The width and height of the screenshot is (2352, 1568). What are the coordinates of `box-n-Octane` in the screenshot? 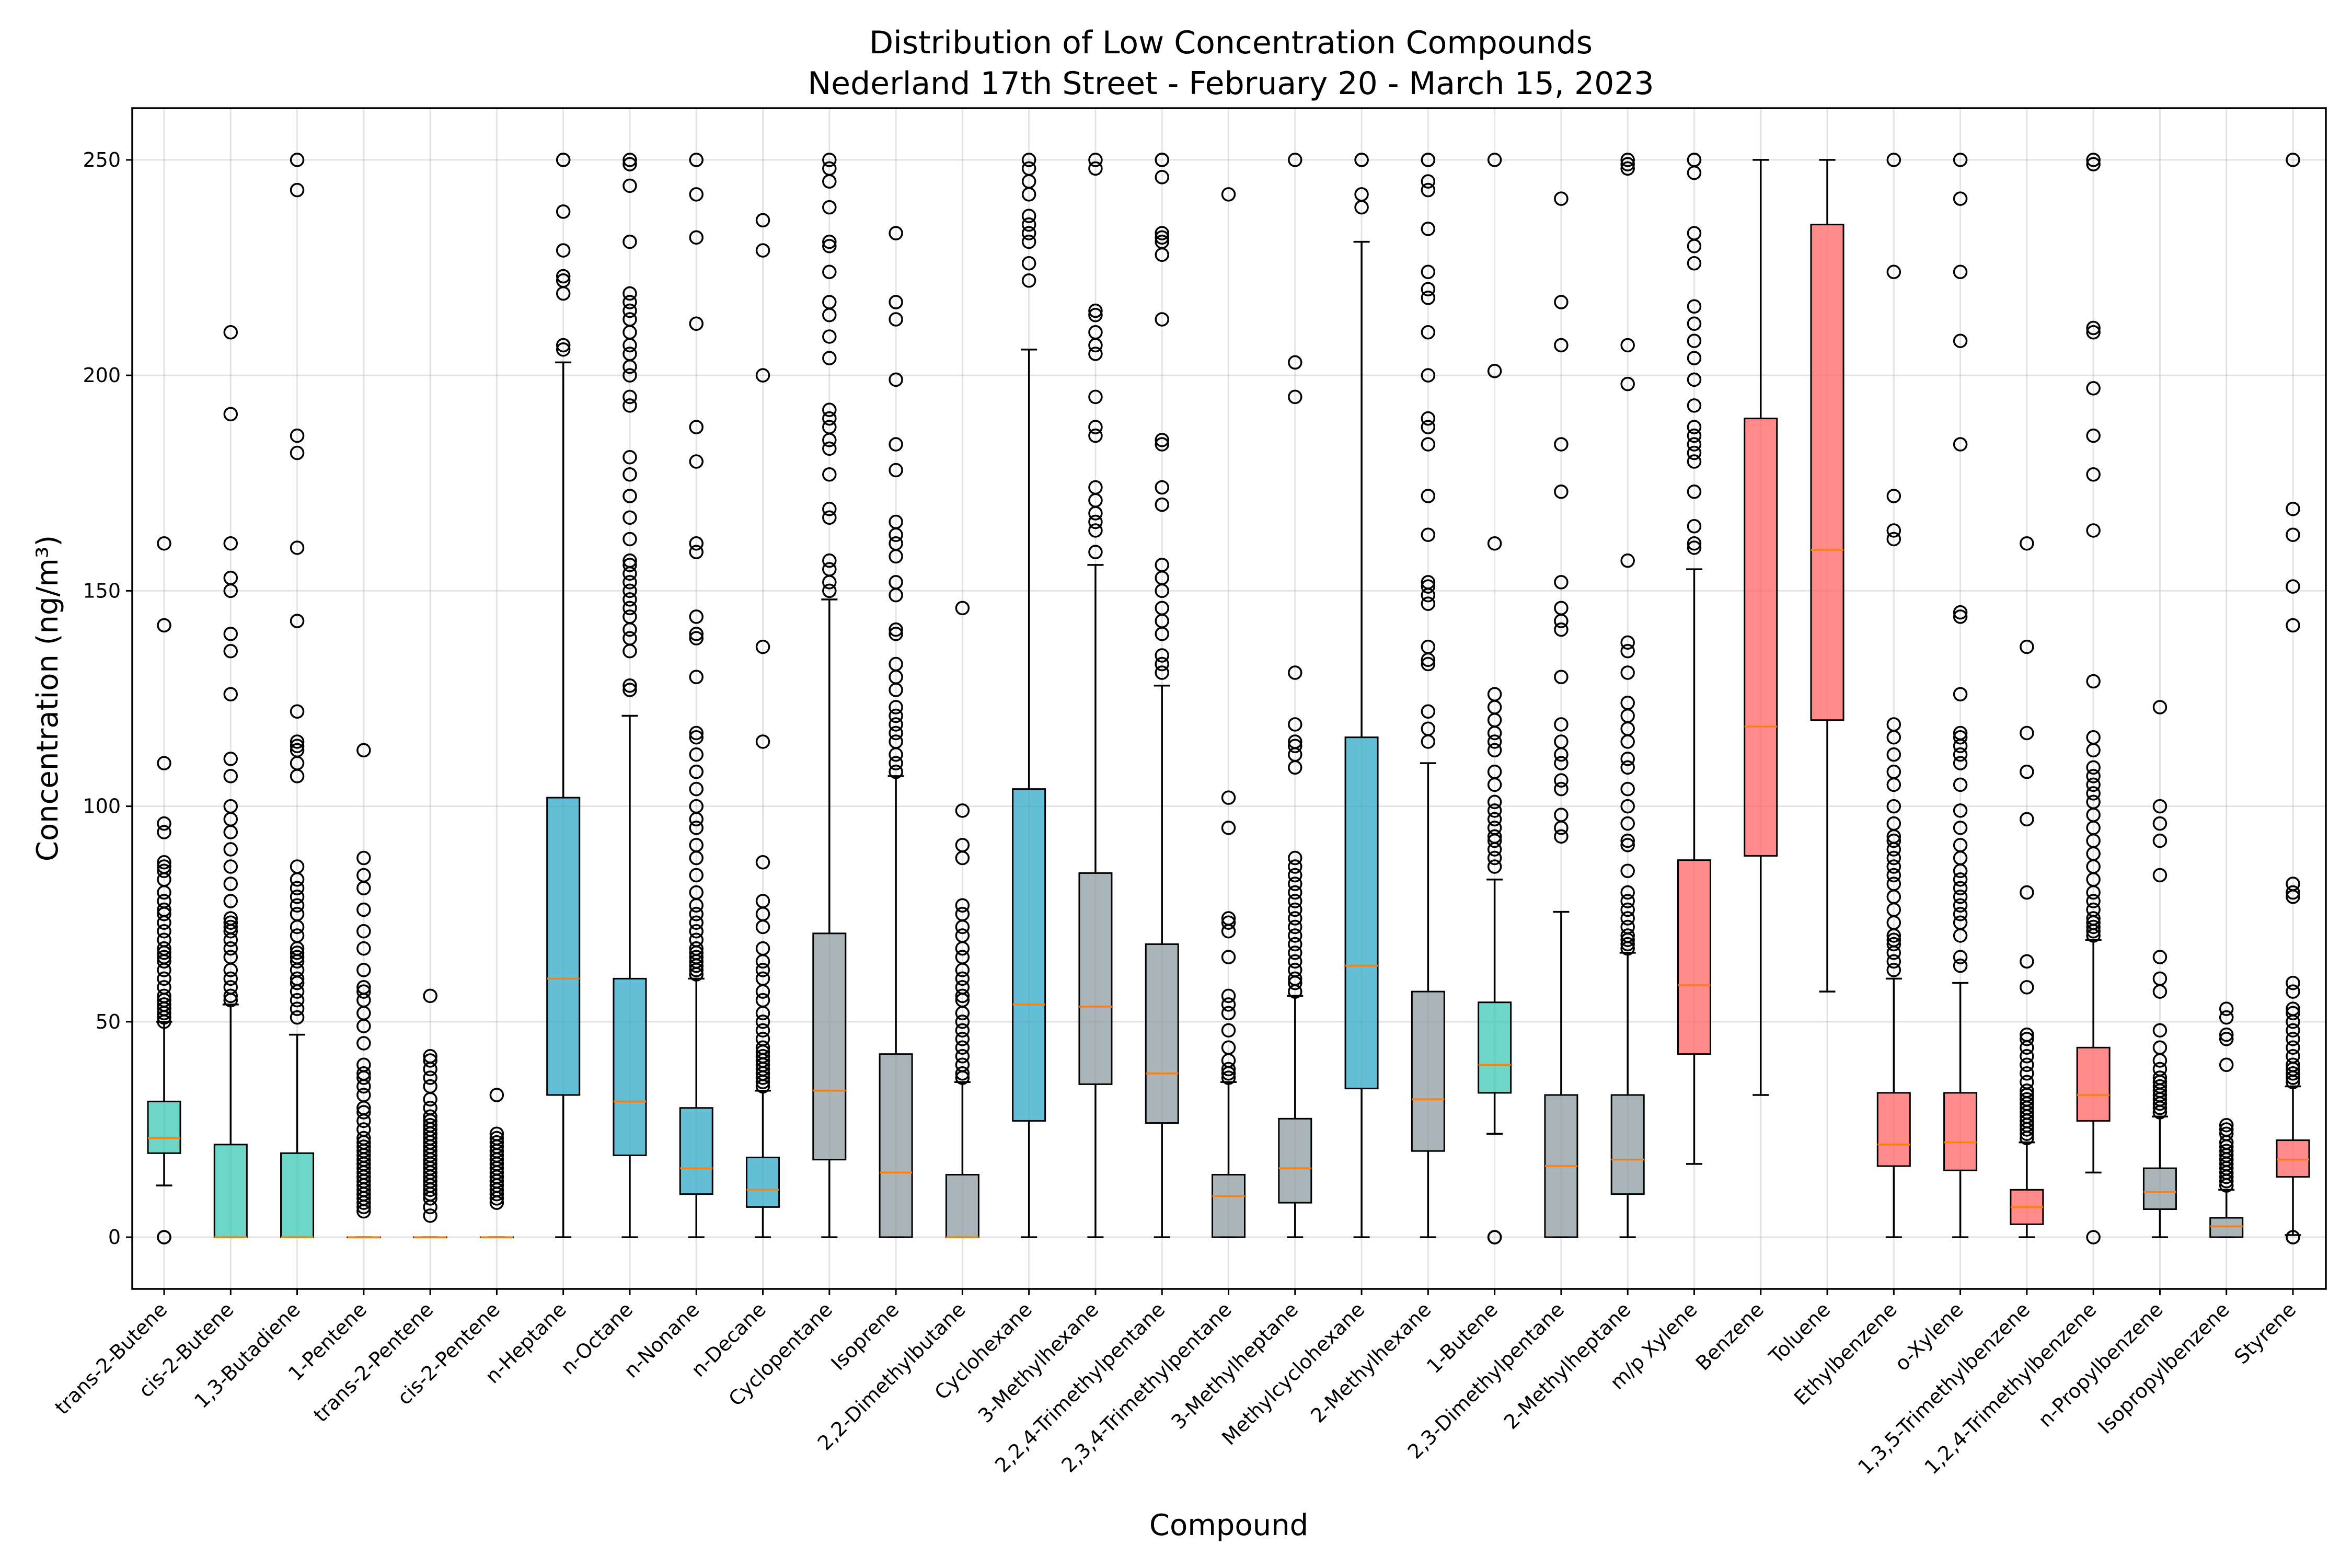 It's located at (630, 976).